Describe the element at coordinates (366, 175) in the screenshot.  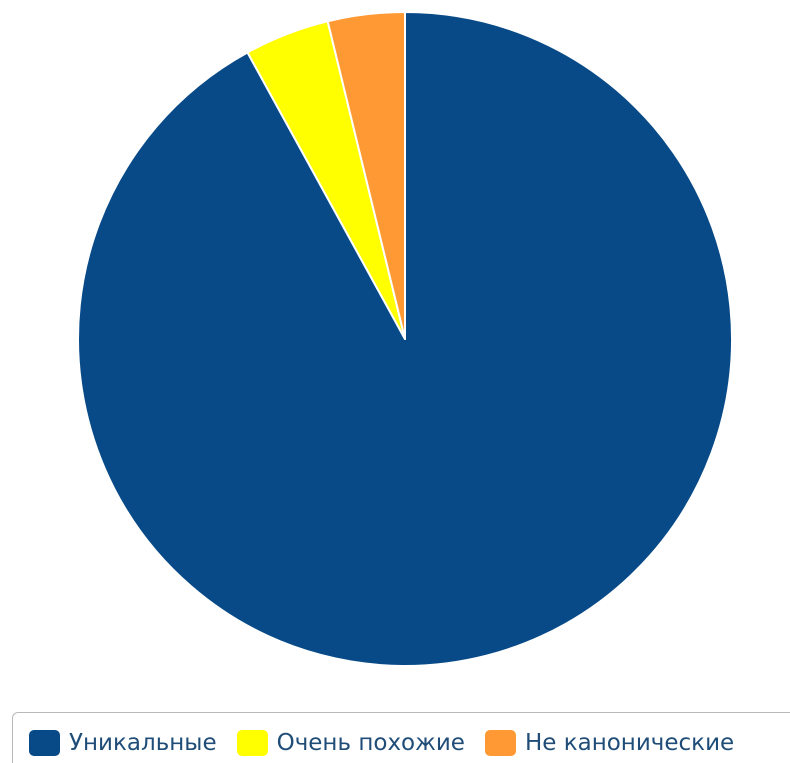
I see `pie-slice-non-canonical` at that location.